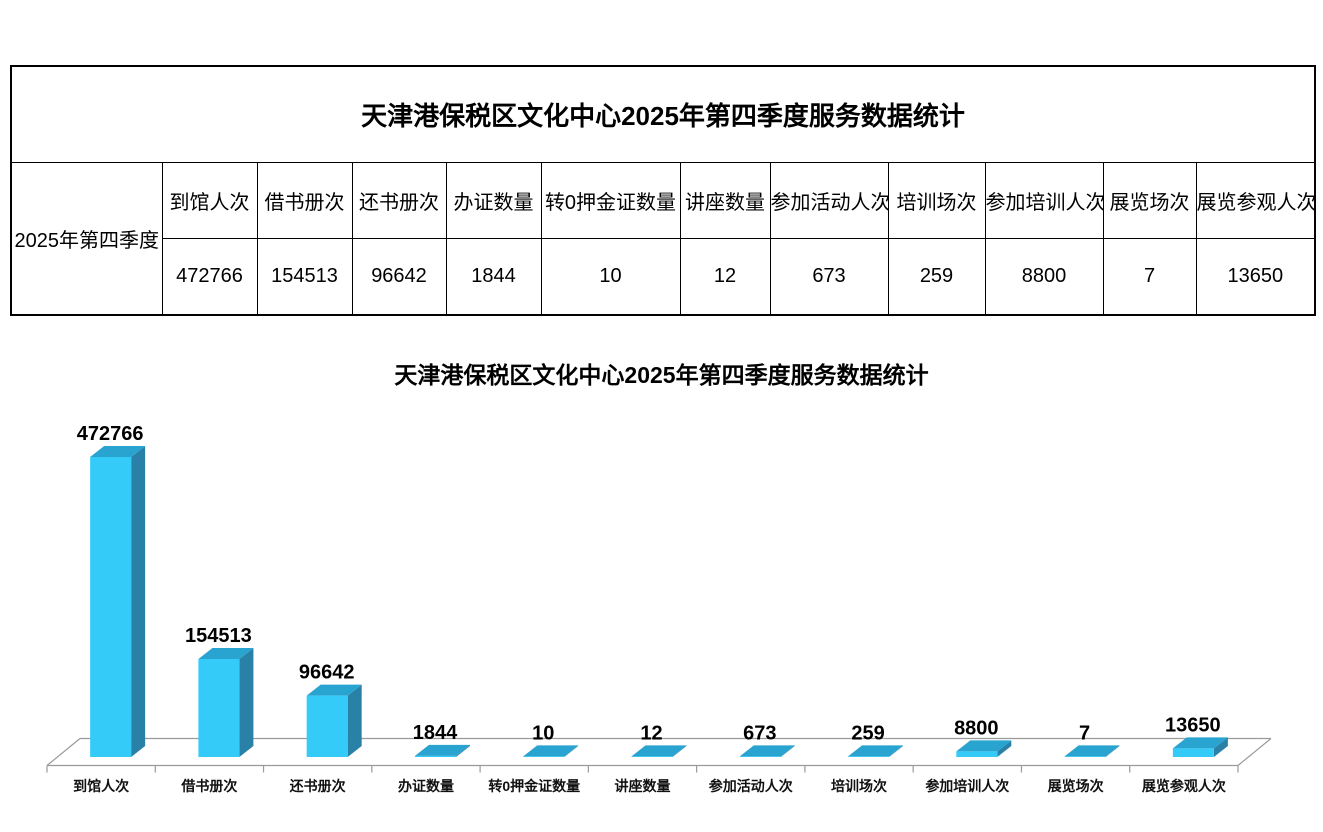 The height and width of the screenshot is (832, 1323). I want to click on bar-value-label: 96642, so click(327, 673).